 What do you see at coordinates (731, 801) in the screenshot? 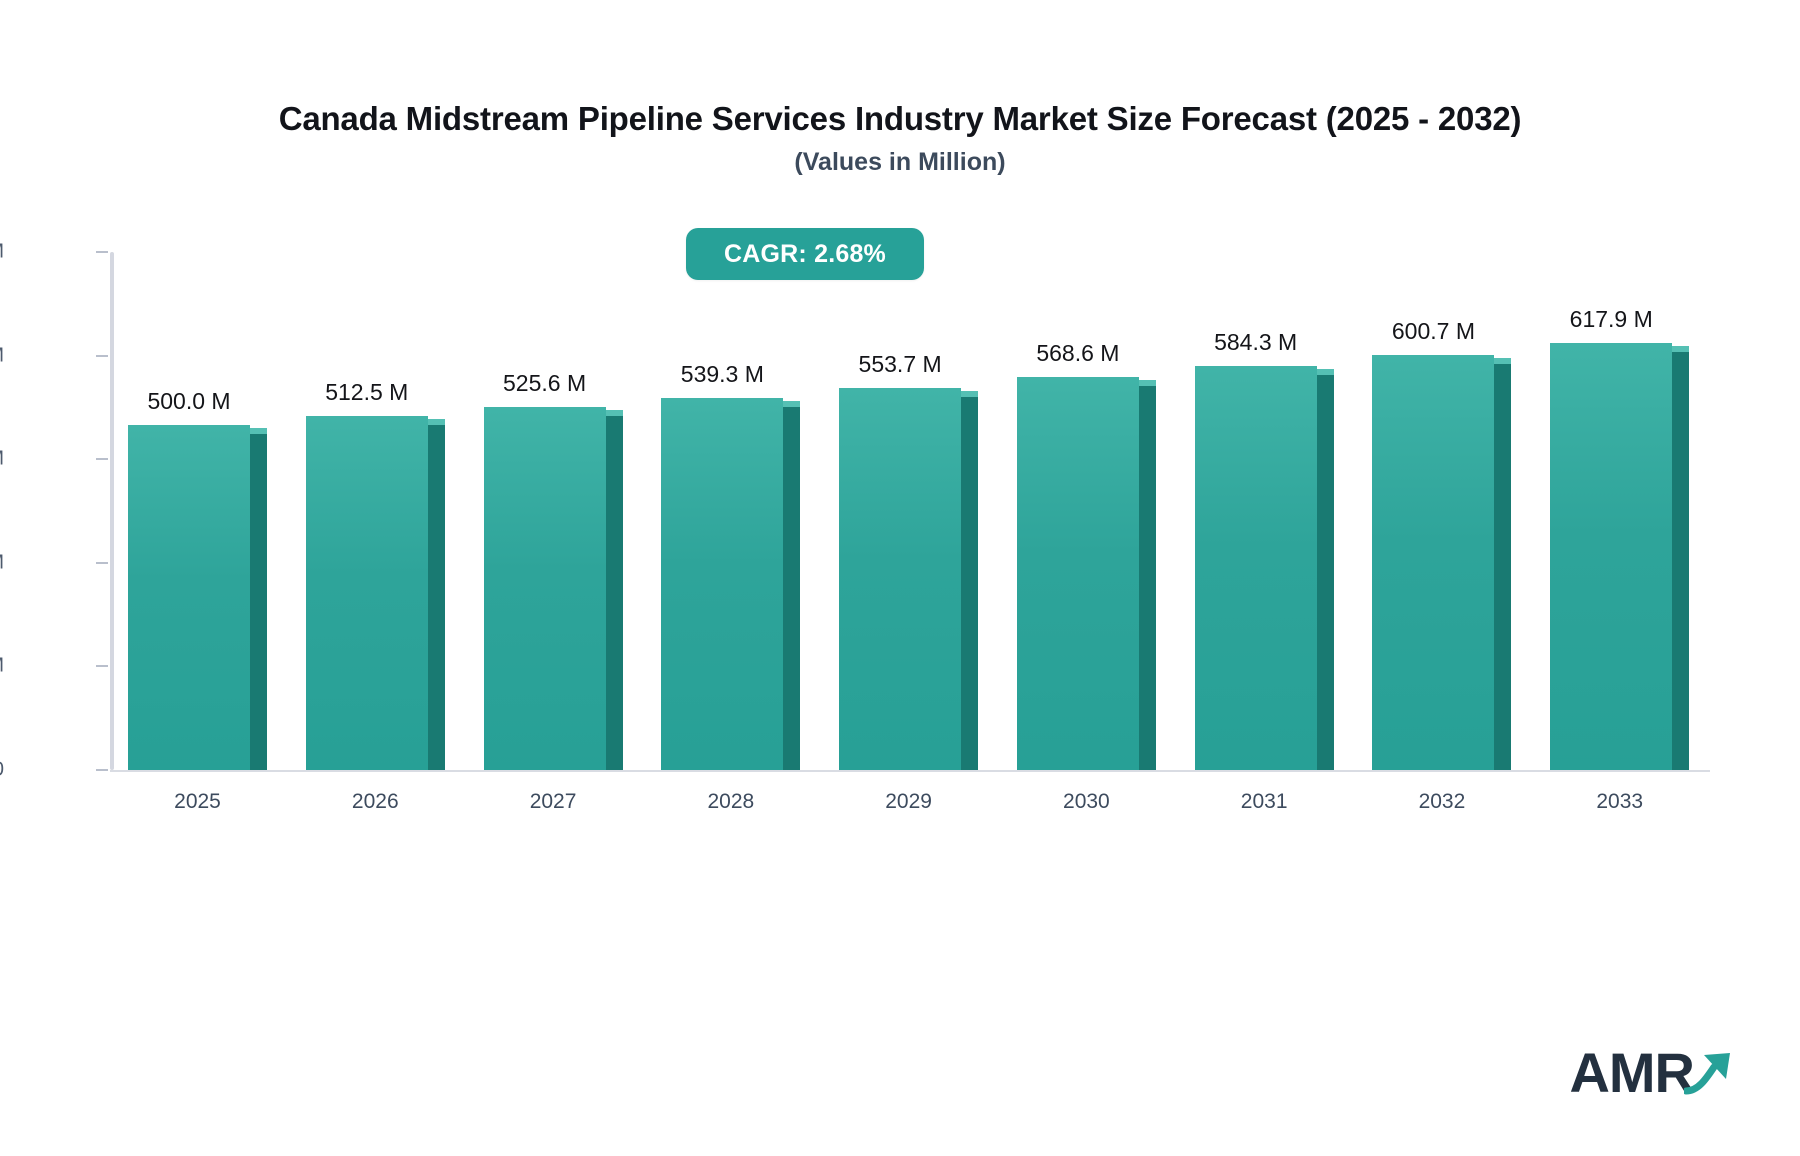
I see `x-axis-tick-label: 2028` at bounding box center [731, 801].